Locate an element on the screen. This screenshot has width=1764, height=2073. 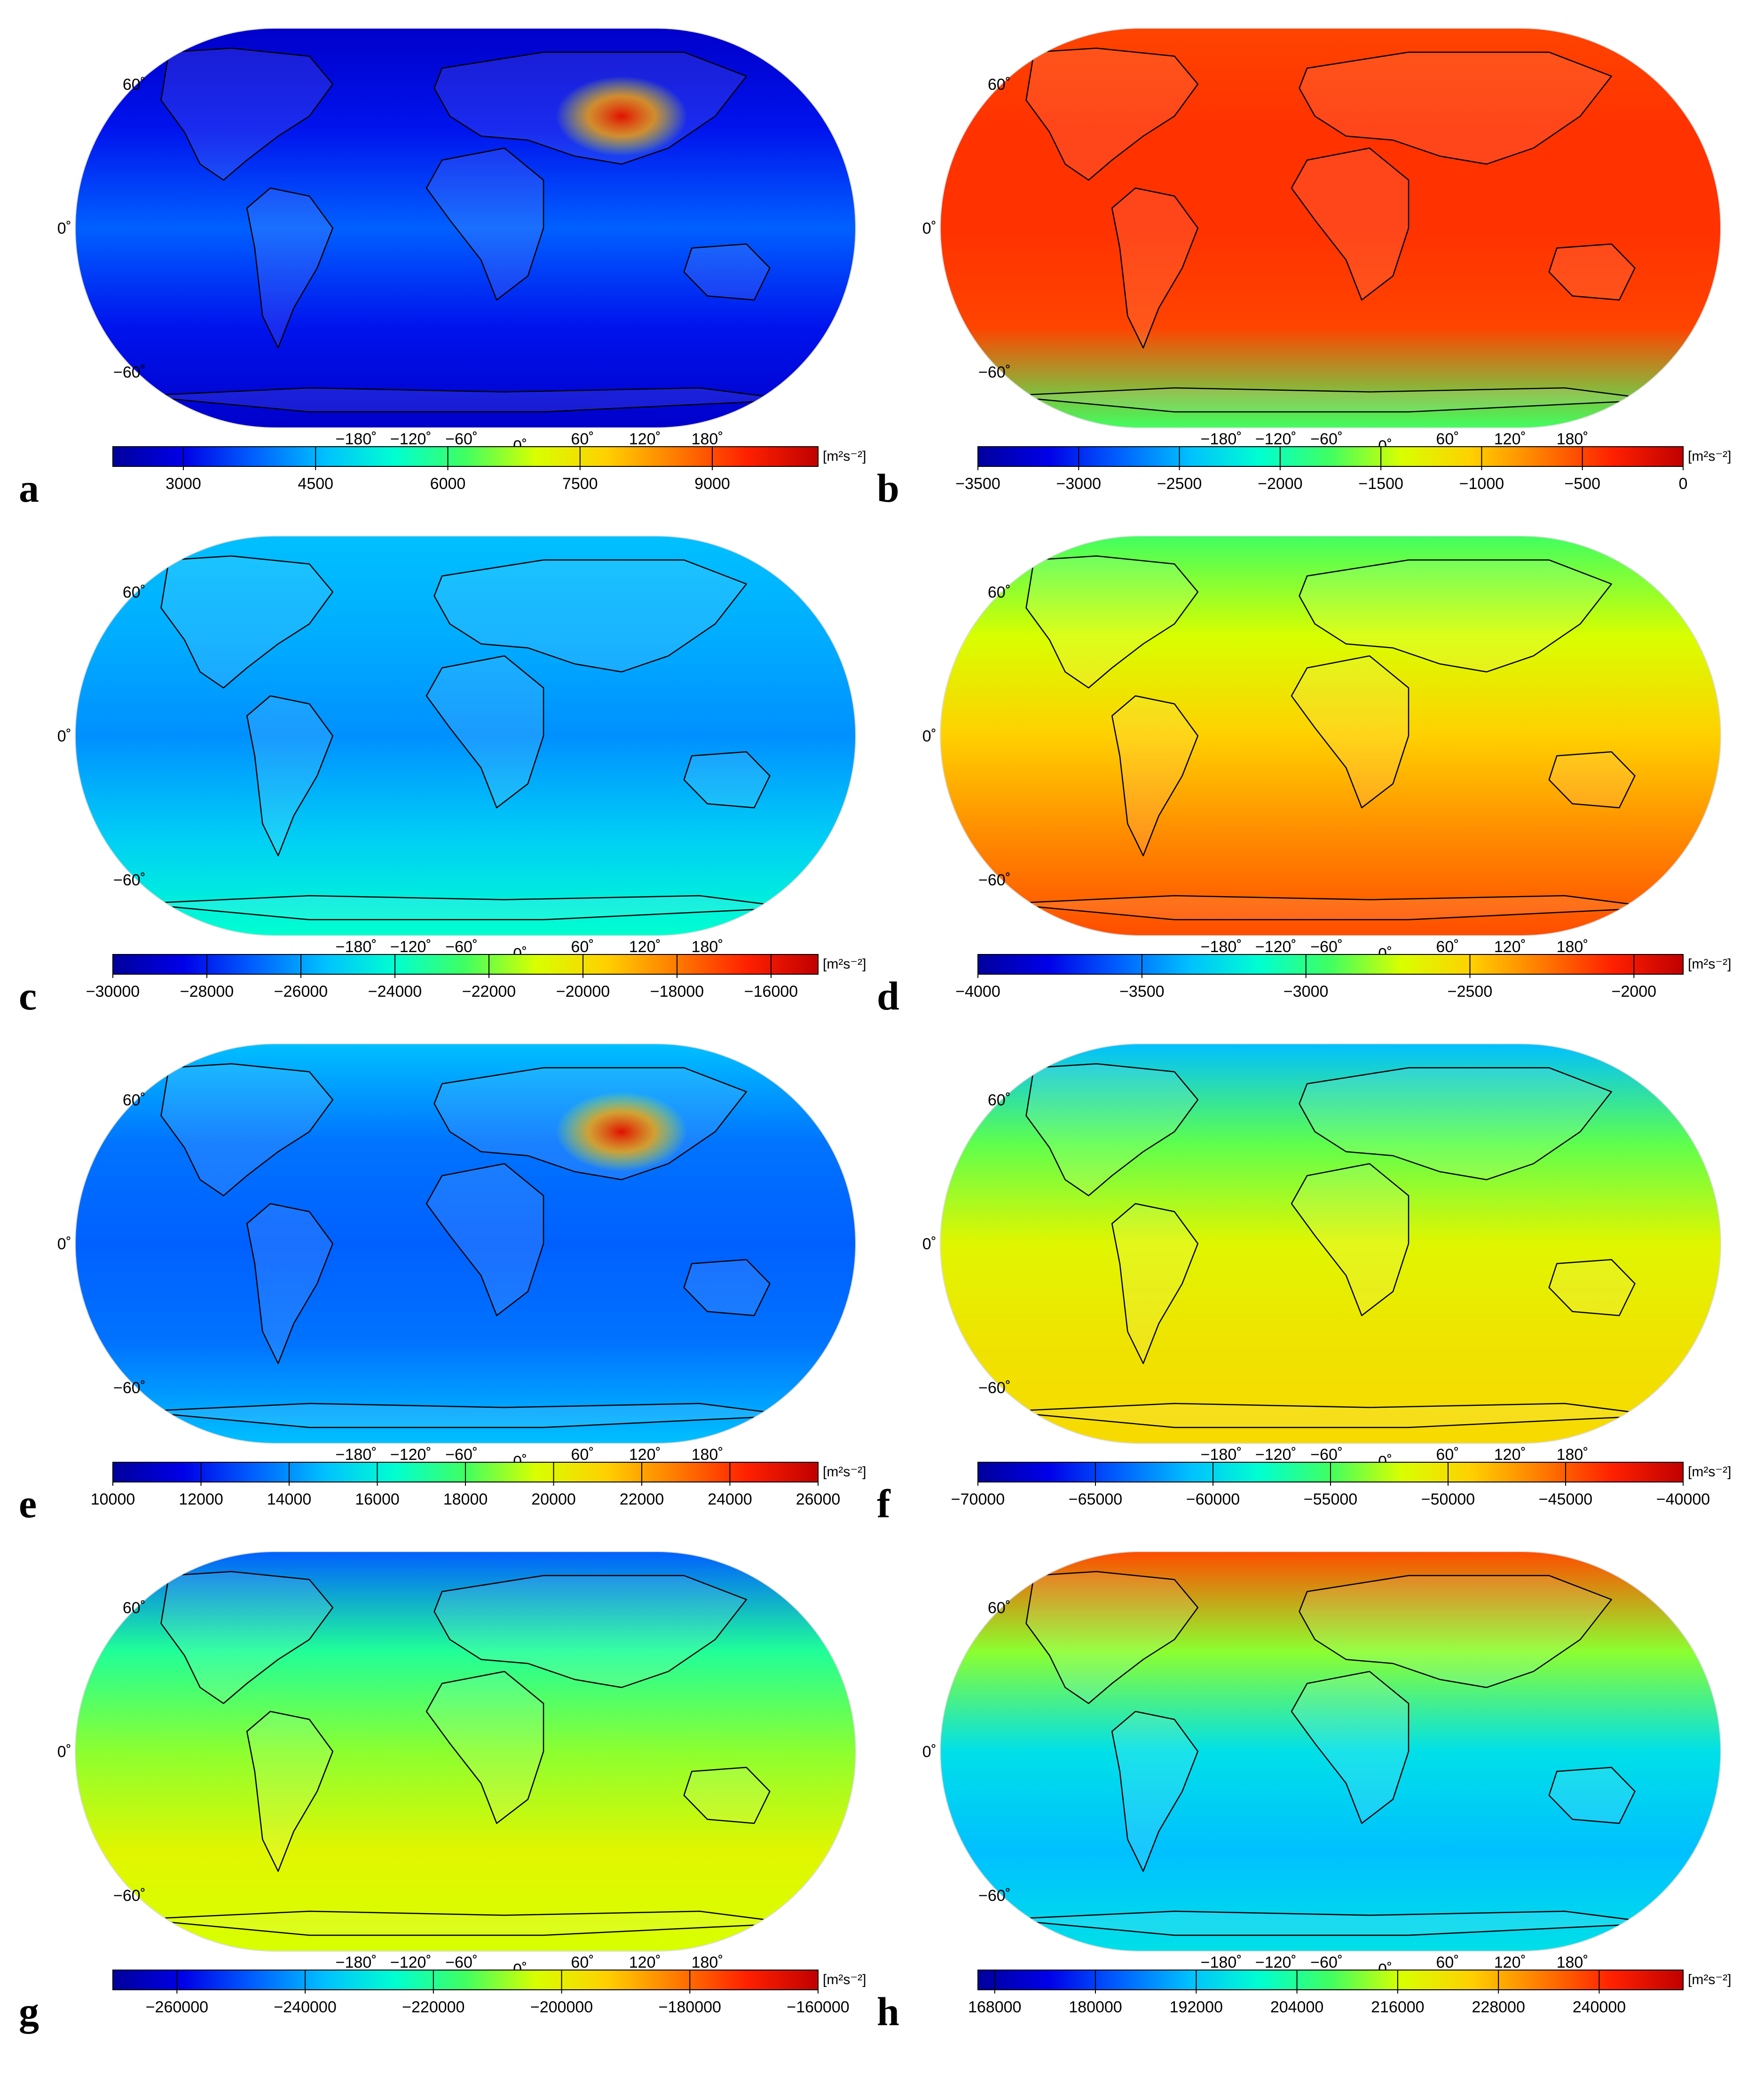
colorbar-tick-label: 20000 is located at coordinates (553, 1499).